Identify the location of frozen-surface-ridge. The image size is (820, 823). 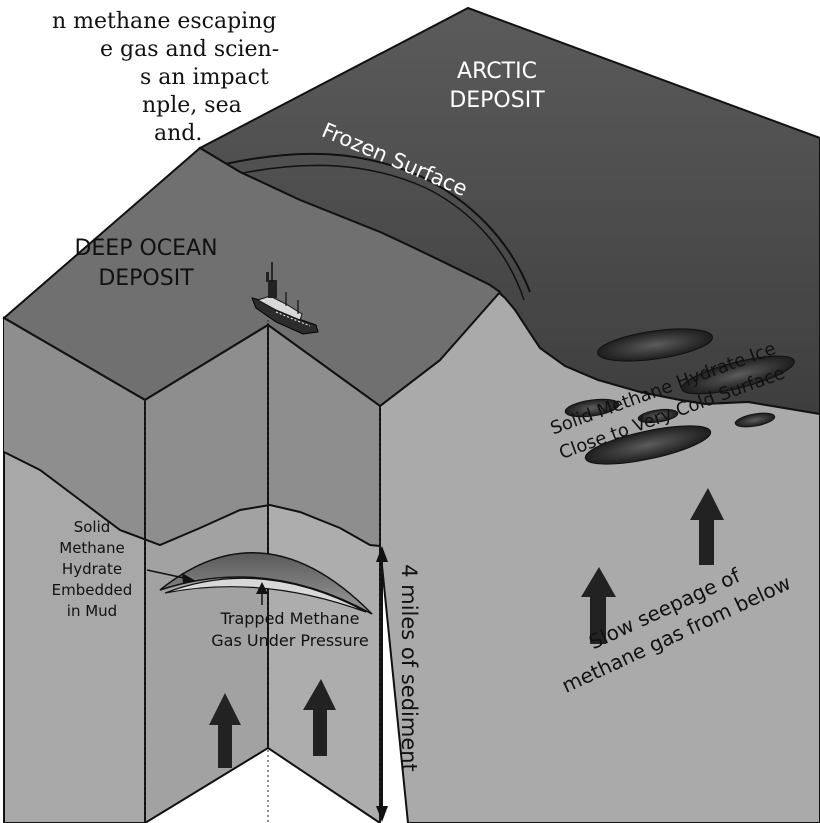
(377, 222).